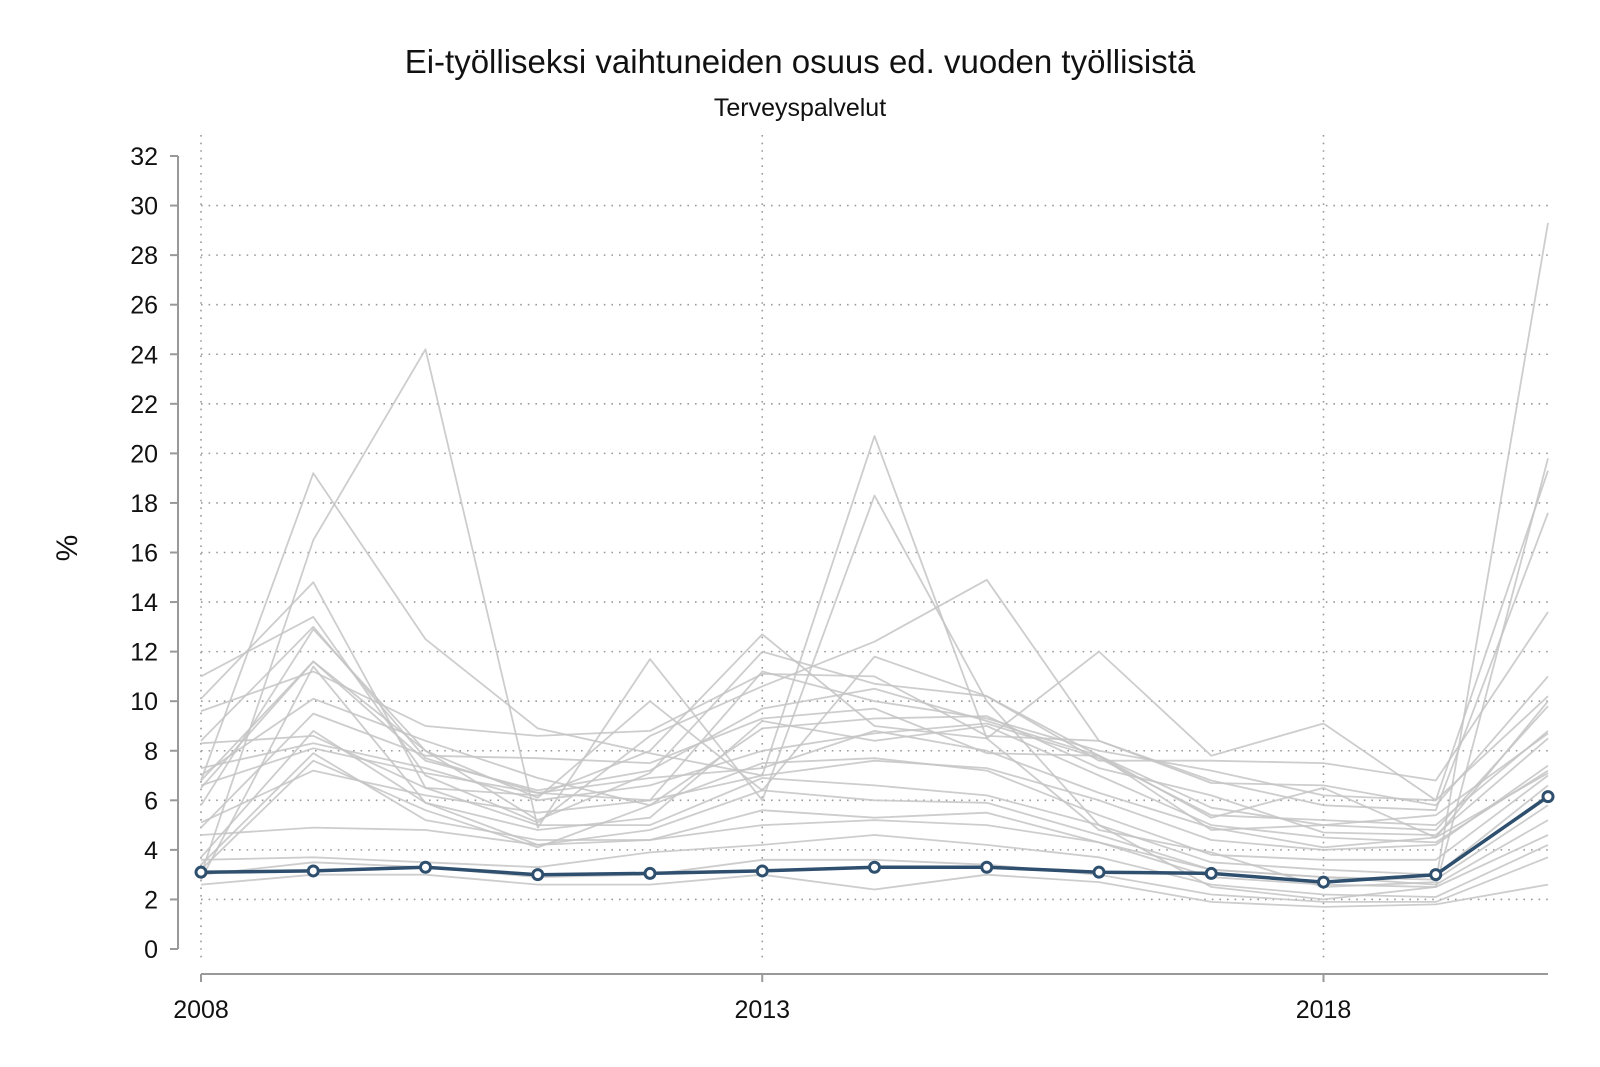 The width and height of the screenshot is (1600, 1067). What do you see at coordinates (144, 603) in the screenshot?
I see `y-tick-label: 14` at bounding box center [144, 603].